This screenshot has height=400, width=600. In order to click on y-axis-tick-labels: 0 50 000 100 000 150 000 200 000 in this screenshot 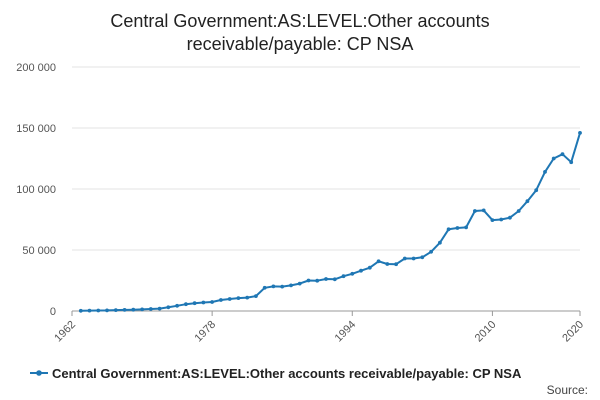, I will do `click(36, 190)`.